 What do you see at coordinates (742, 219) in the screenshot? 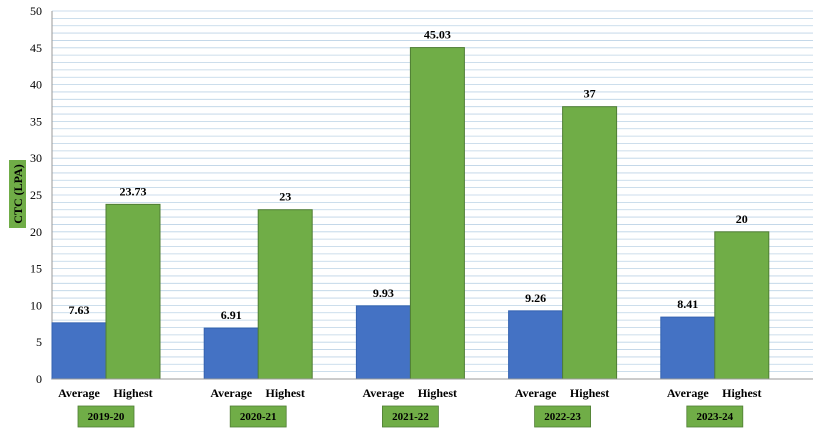
I see `data-label: 20` at bounding box center [742, 219].